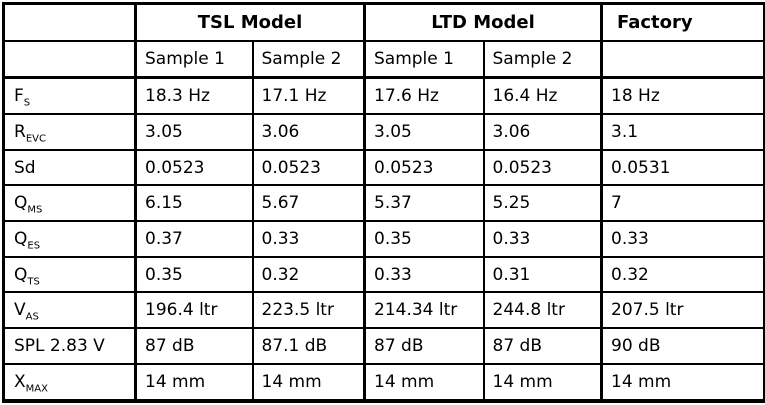 The image size is (765, 405). What do you see at coordinates (194, 310) in the screenshot?
I see `value-cell: 196.4 ltr` at bounding box center [194, 310].